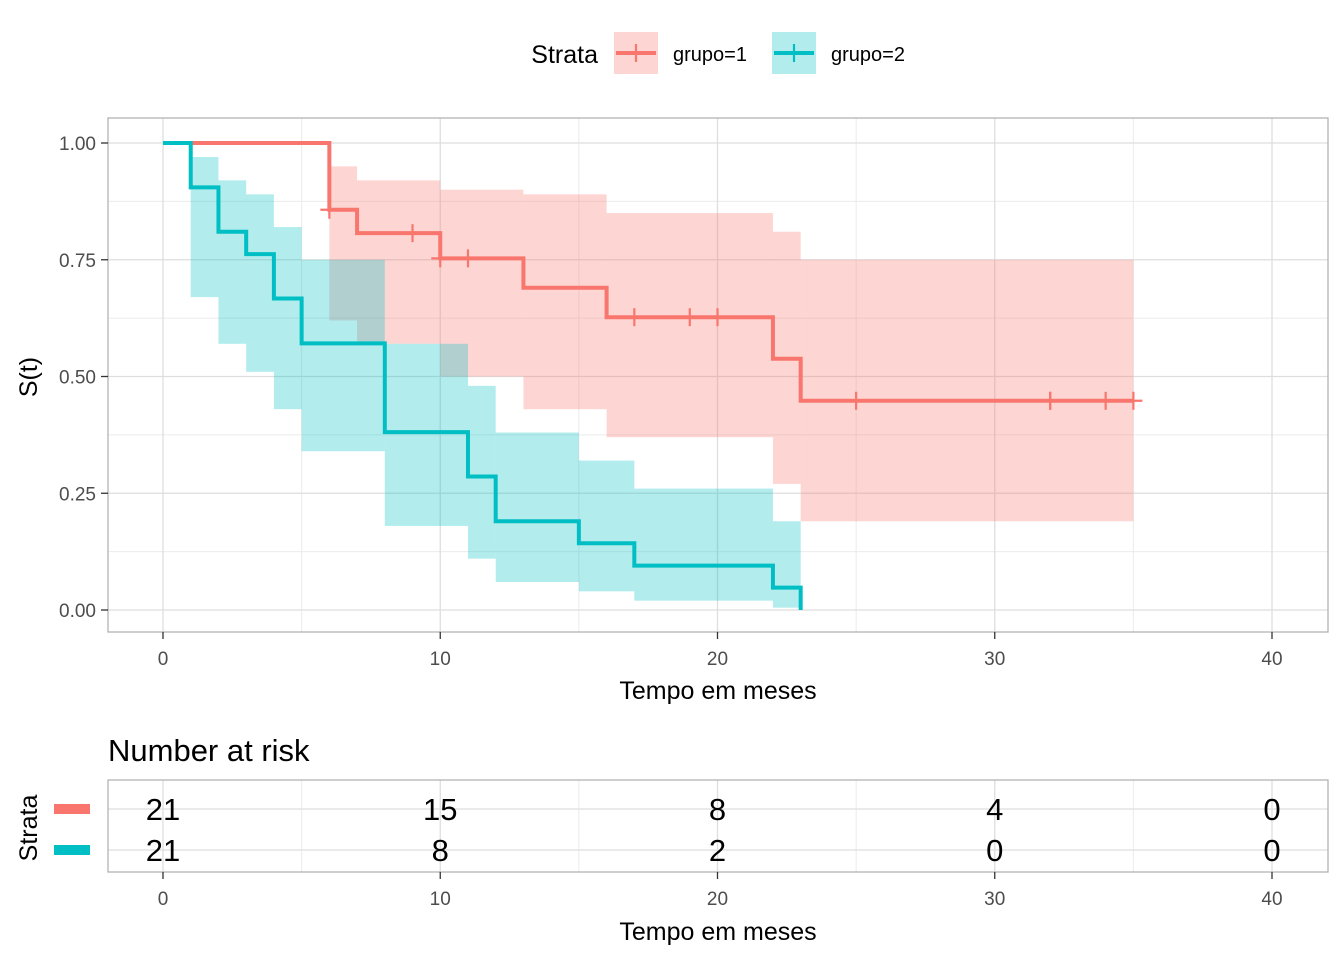 The image size is (1344, 960). Describe the element at coordinates (77, 261) in the screenshot. I see `y-tick-label: 0.75` at that location.